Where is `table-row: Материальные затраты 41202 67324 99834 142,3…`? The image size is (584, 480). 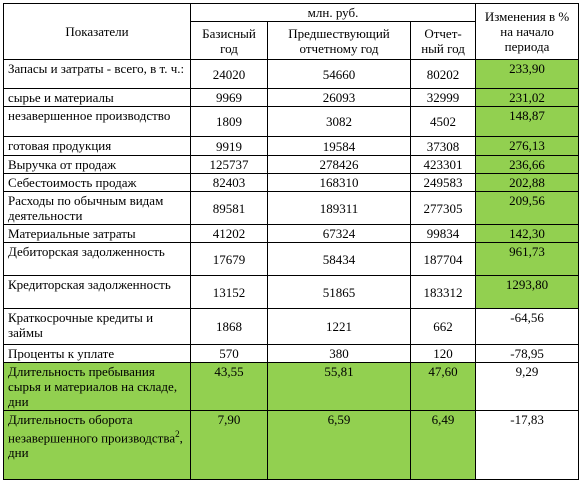 table-row: Материальные затраты 41202 67324 99834 142,3… is located at coordinates (291, 233).